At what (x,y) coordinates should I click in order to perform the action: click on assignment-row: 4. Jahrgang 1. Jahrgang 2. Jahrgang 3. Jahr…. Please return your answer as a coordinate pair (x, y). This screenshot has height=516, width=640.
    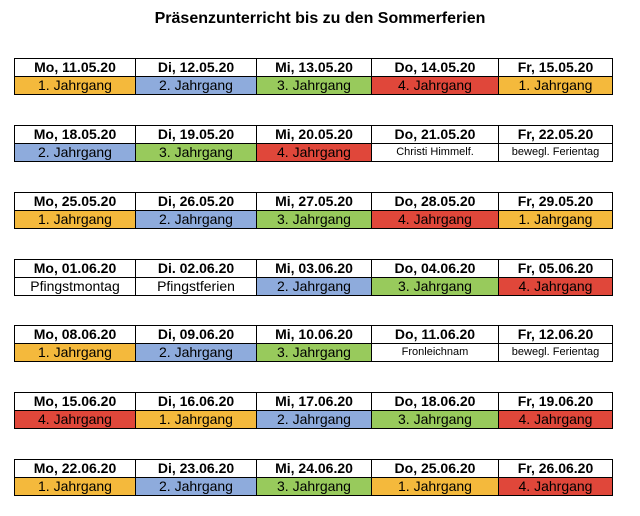
    Looking at the image, I should click on (313, 419).